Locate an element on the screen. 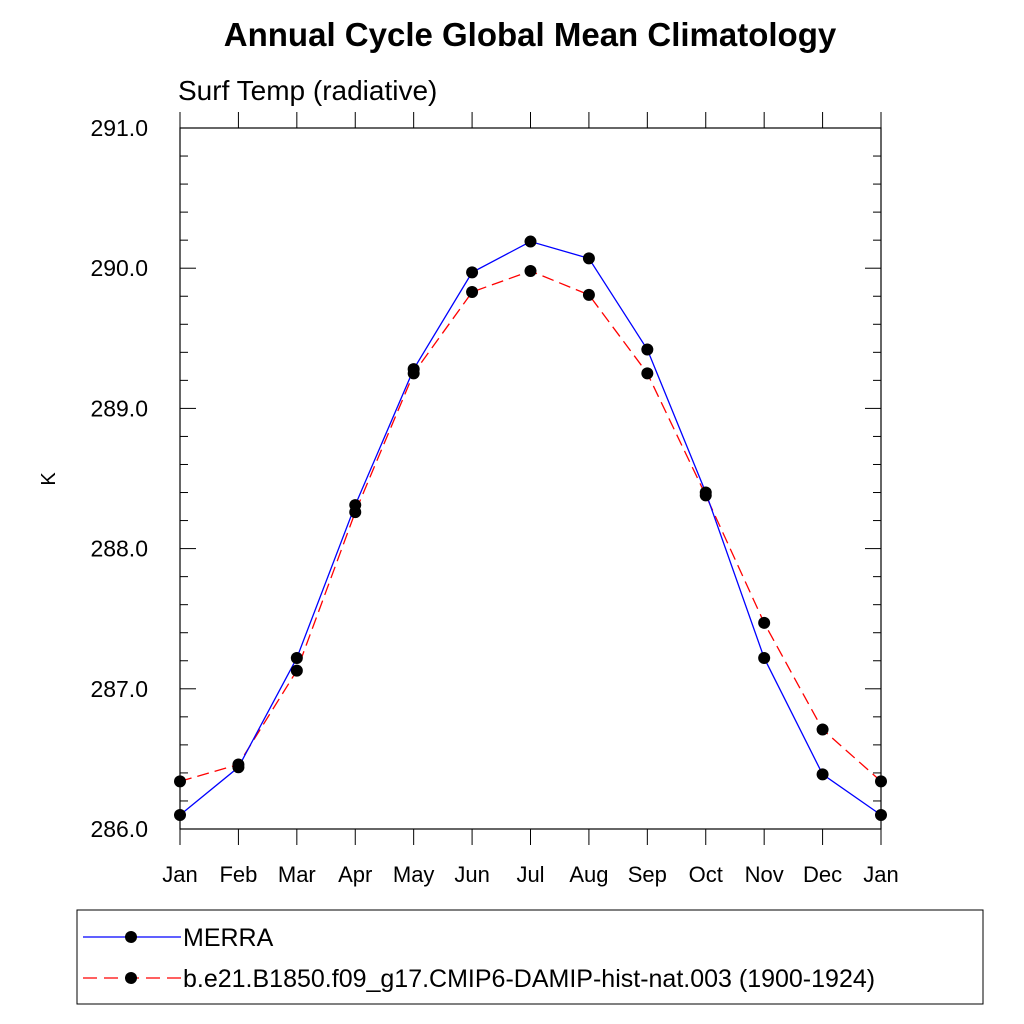  y-tick-labels: 286.0 287.0 288.0 289.0 290.0 291.0 is located at coordinates (119, 478).